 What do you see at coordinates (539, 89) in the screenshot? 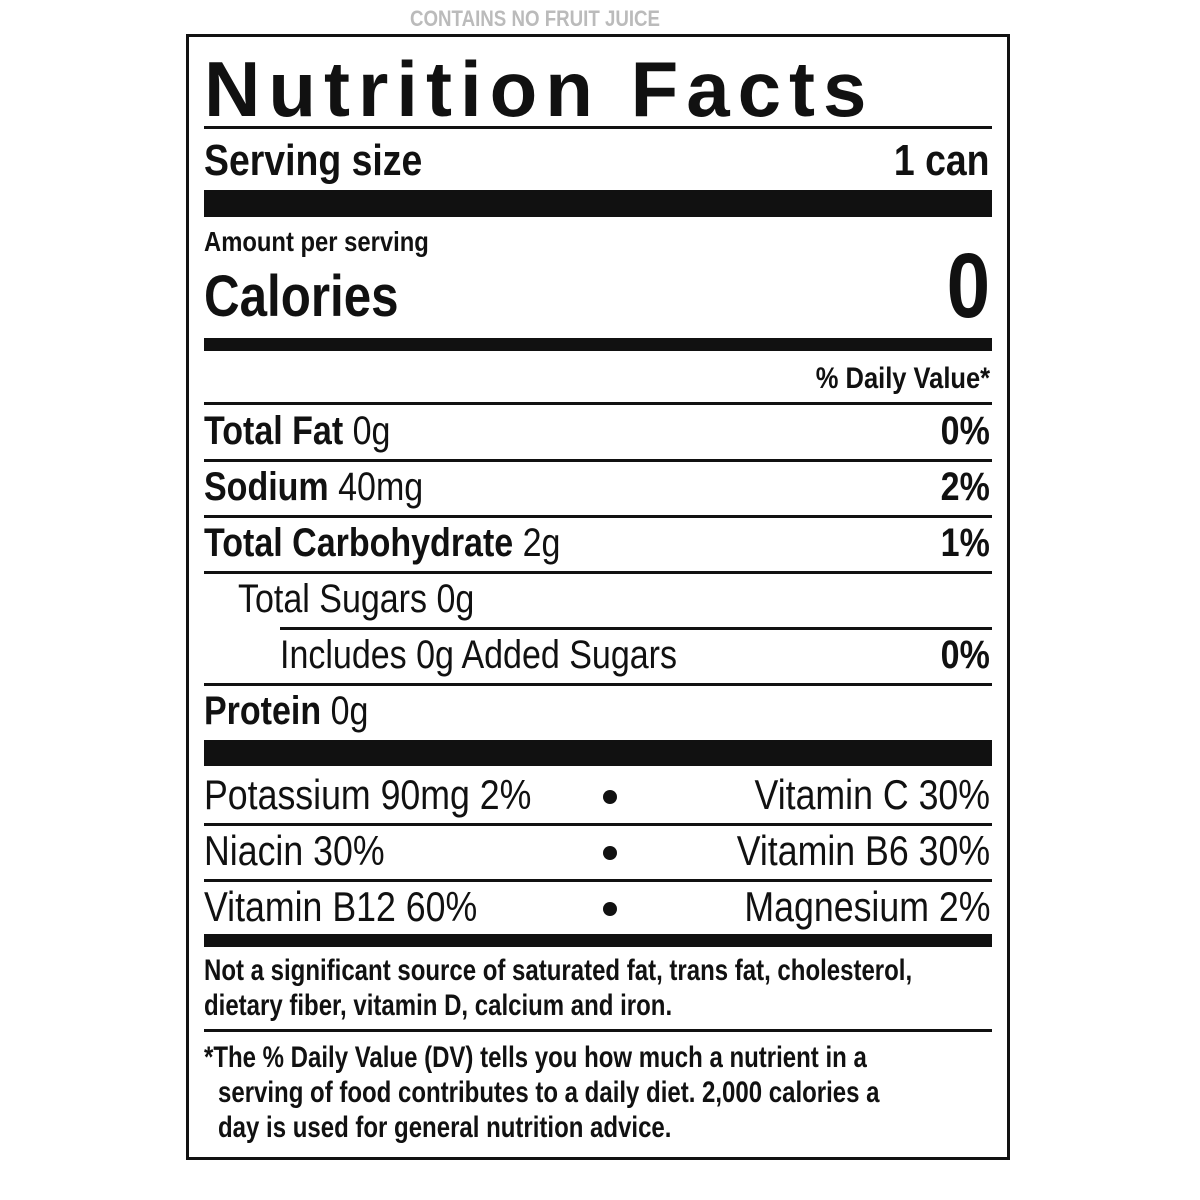
I see `title: Nutrition Facts` at bounding box center [539, 89].